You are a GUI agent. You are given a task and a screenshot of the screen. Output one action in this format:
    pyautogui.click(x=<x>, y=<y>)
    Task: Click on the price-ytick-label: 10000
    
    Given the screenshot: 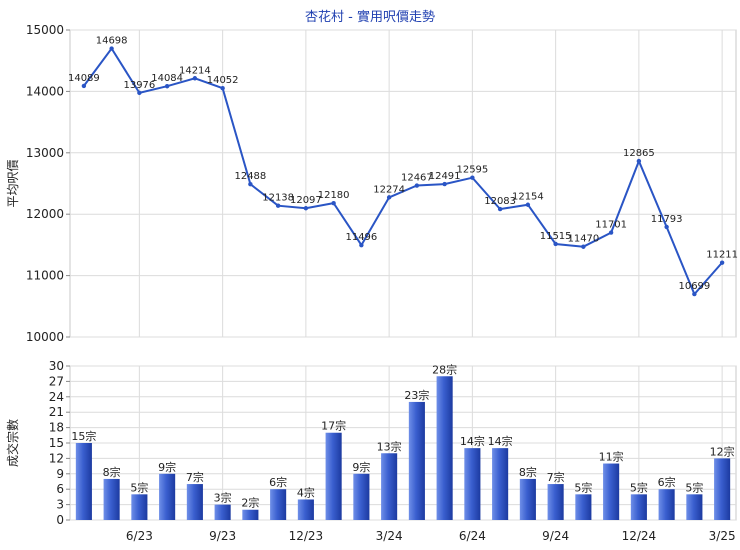 What is the action you would take?
    pyautogui.click(x=45, y=337)
    